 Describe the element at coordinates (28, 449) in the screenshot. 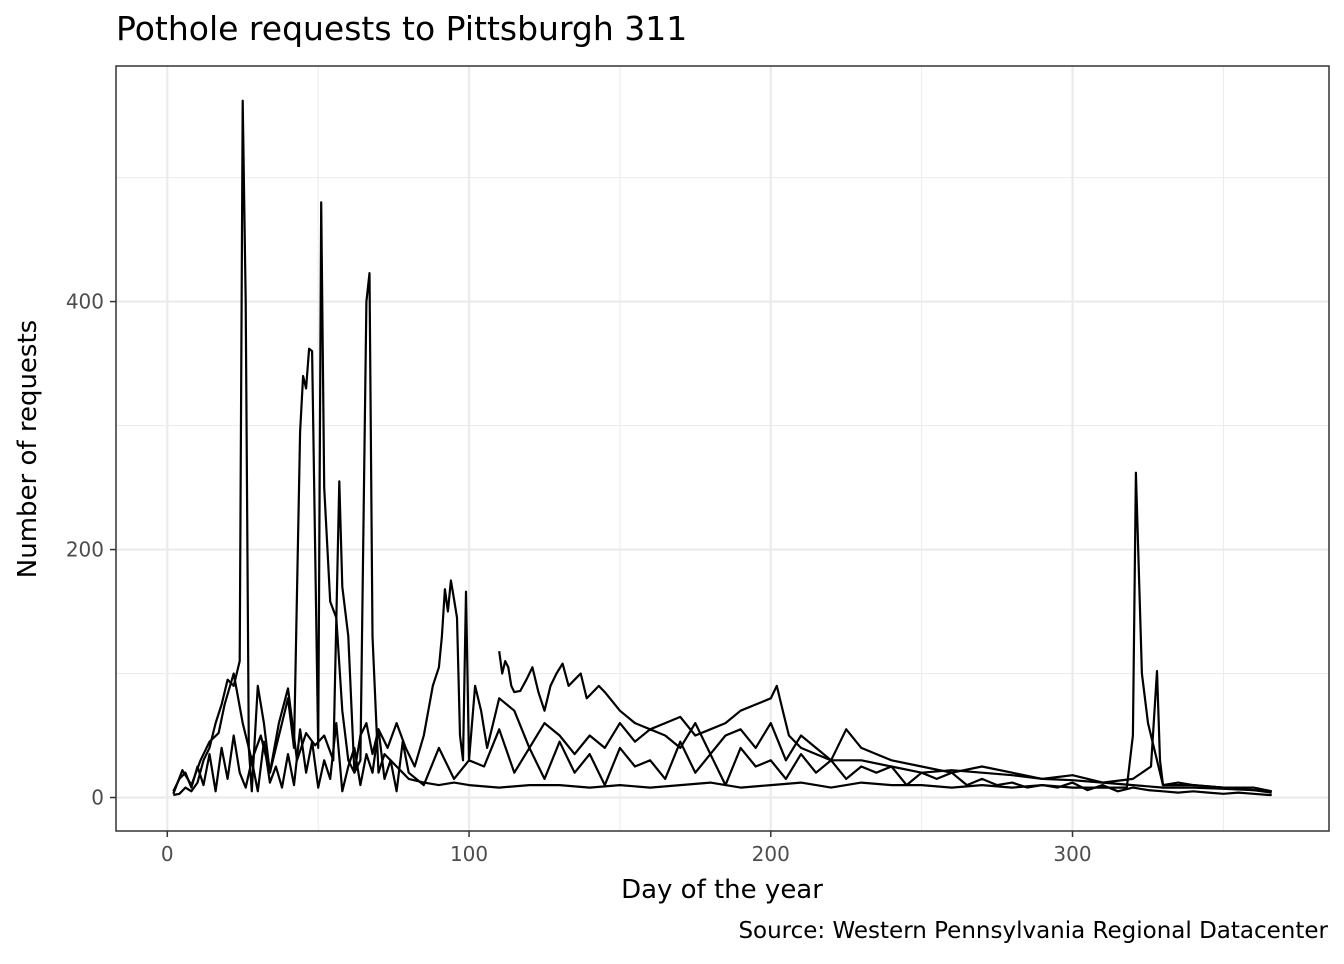

I see `y-axis-label: Number of requests` at that location.